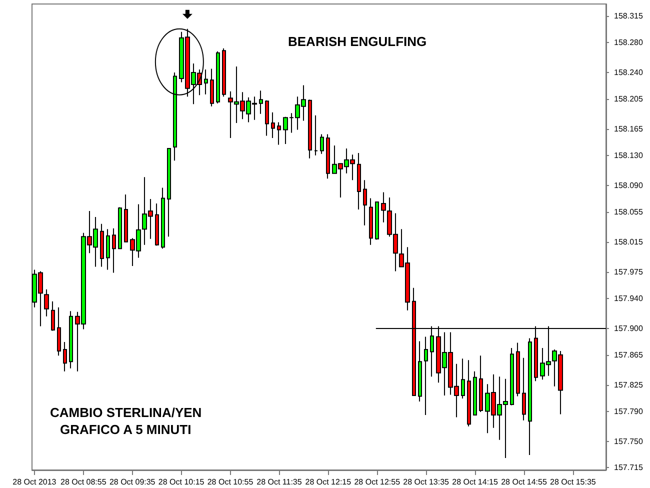 The width and height of the screenshot is (650, 488). Describe the element at coordinates (357, 41) in the screenshot. I see `annotation: BEARISH ENGULFING` at that location.